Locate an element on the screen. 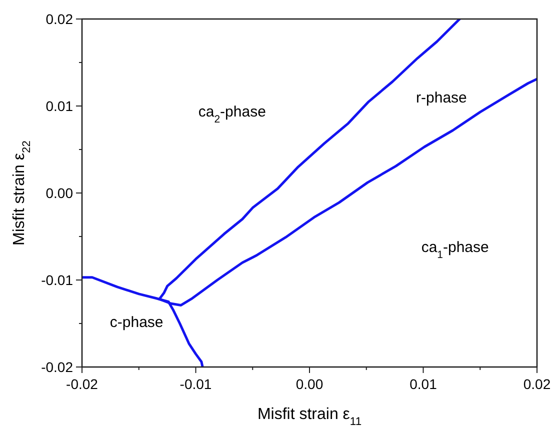 This screenshot has width=556, height=430. x-tick-label: 0.00 is located at coordinates (310, 384).